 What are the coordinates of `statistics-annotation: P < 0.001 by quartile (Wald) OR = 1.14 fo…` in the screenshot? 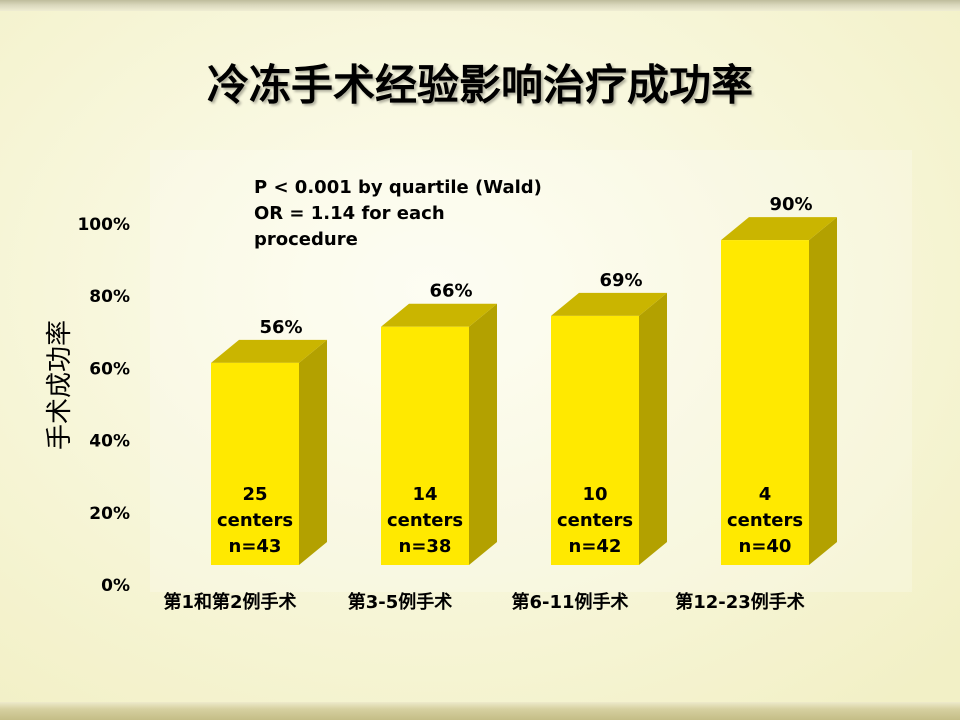 It's located at (398, 213).